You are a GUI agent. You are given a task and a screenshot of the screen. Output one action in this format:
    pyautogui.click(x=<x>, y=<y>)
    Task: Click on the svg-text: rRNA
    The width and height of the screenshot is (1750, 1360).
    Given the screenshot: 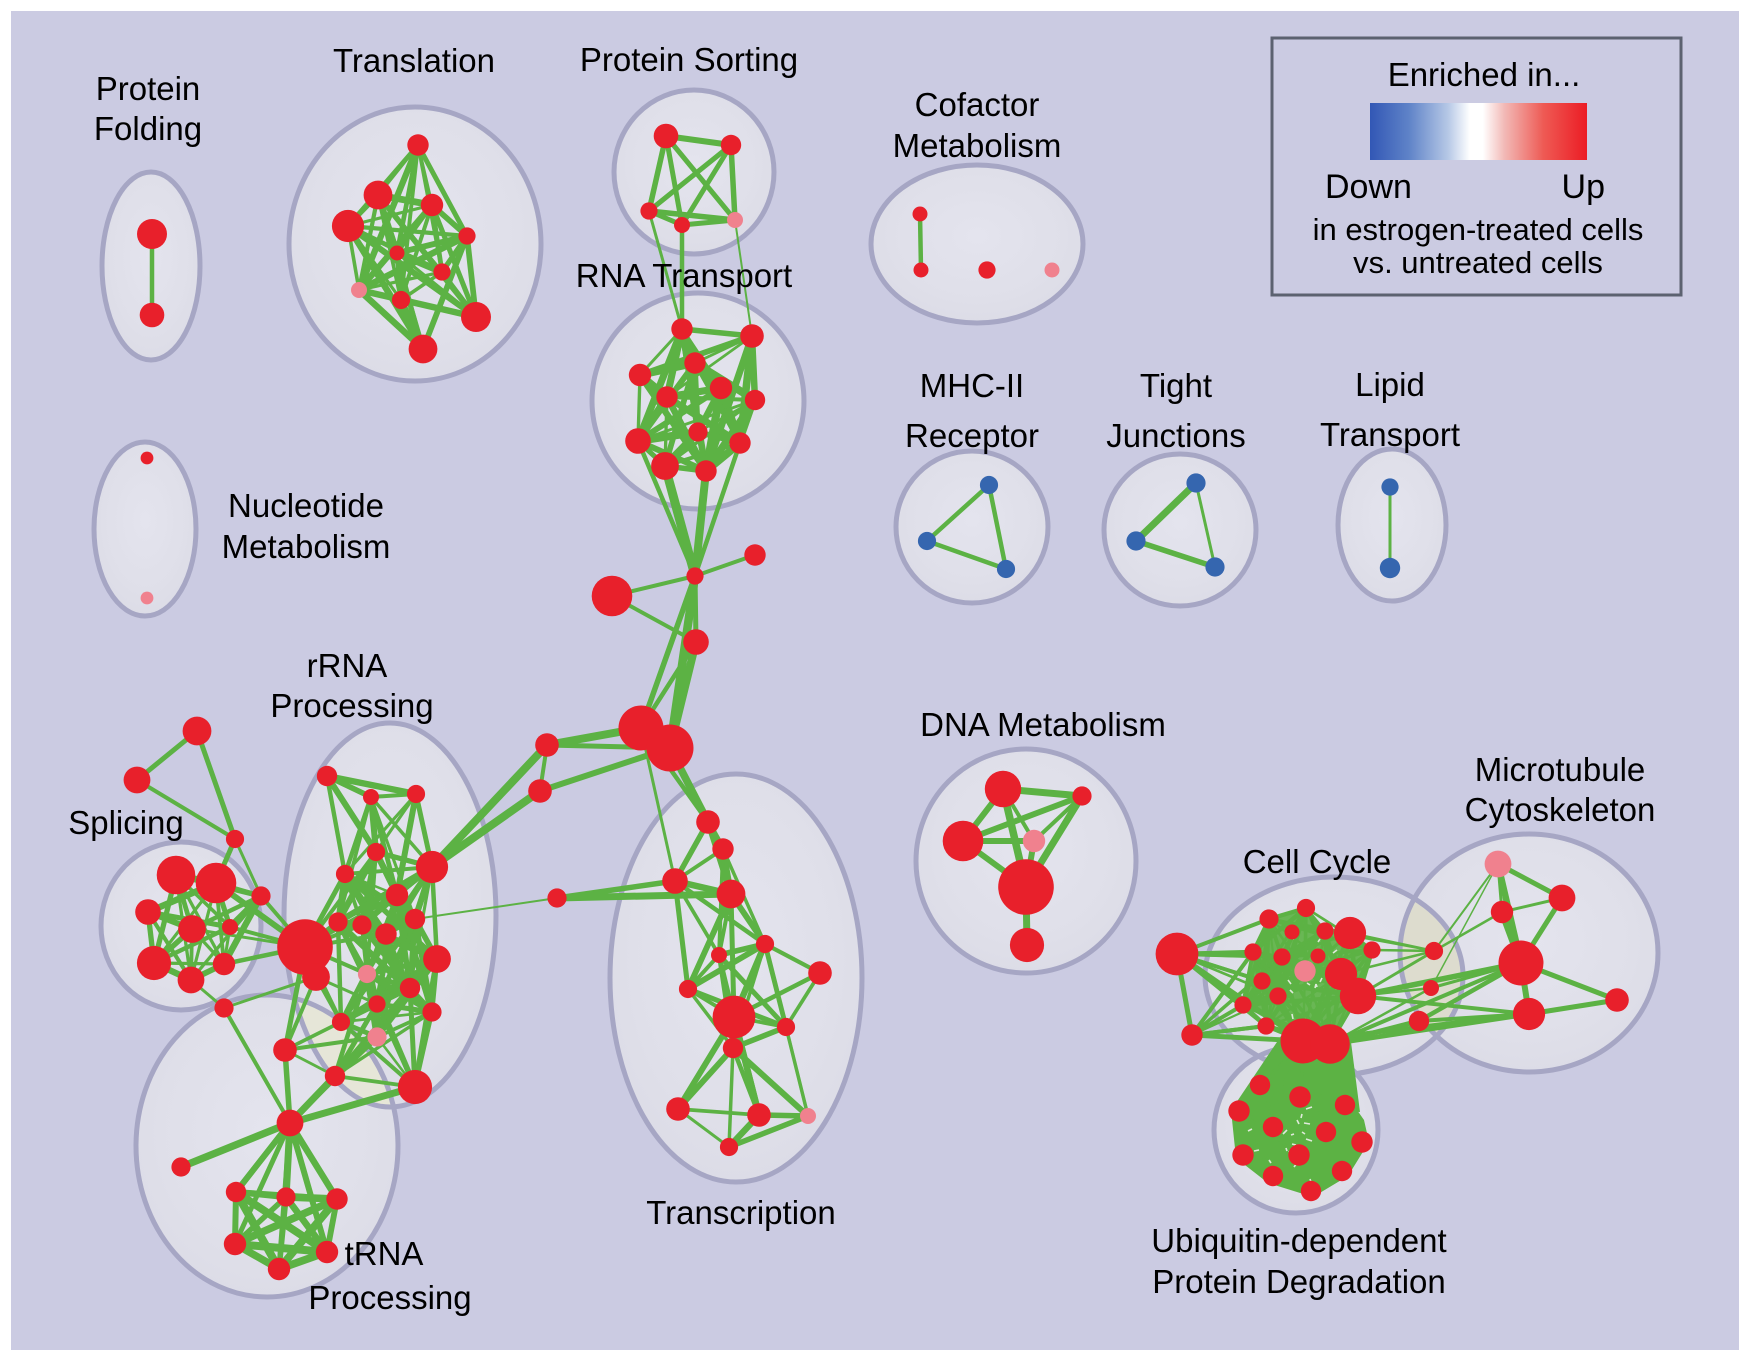 What is the action you would take?
    pyautogui.click(x=347, y=665)
    